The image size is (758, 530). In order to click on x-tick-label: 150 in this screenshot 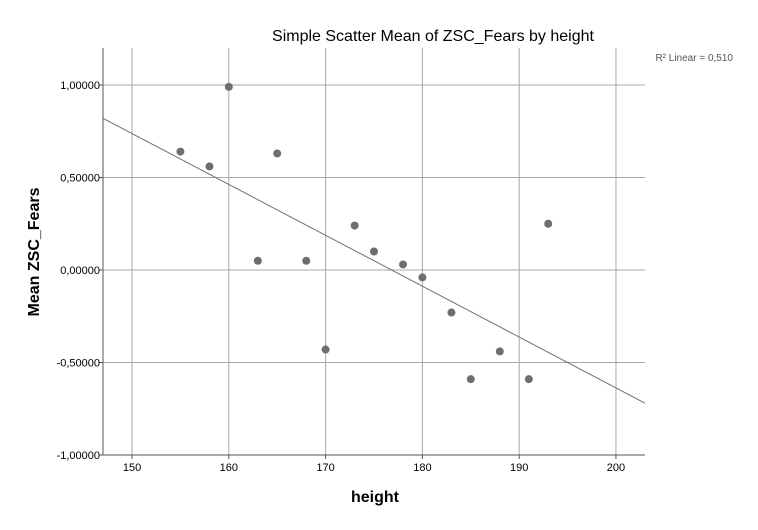, I will do `click(132, 468)`.